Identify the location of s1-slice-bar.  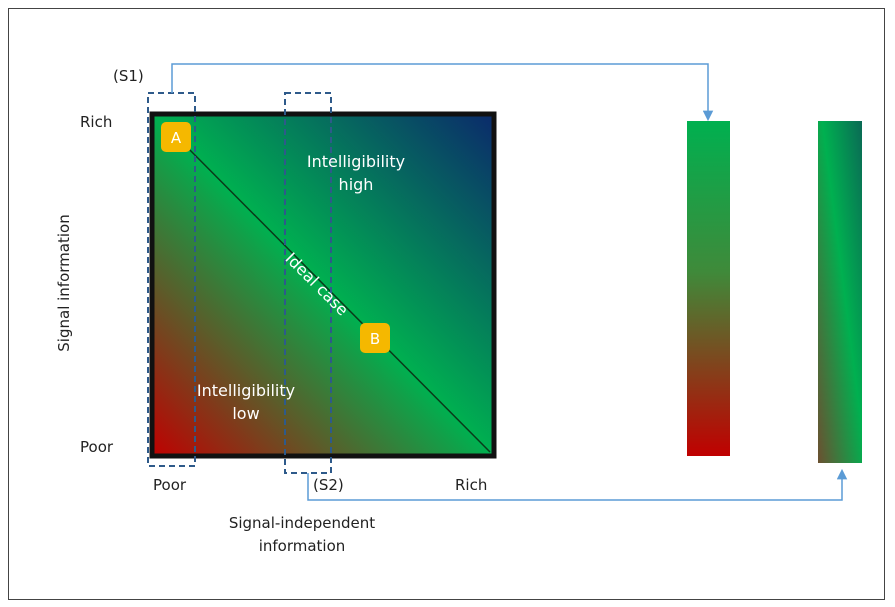
(708, 288).